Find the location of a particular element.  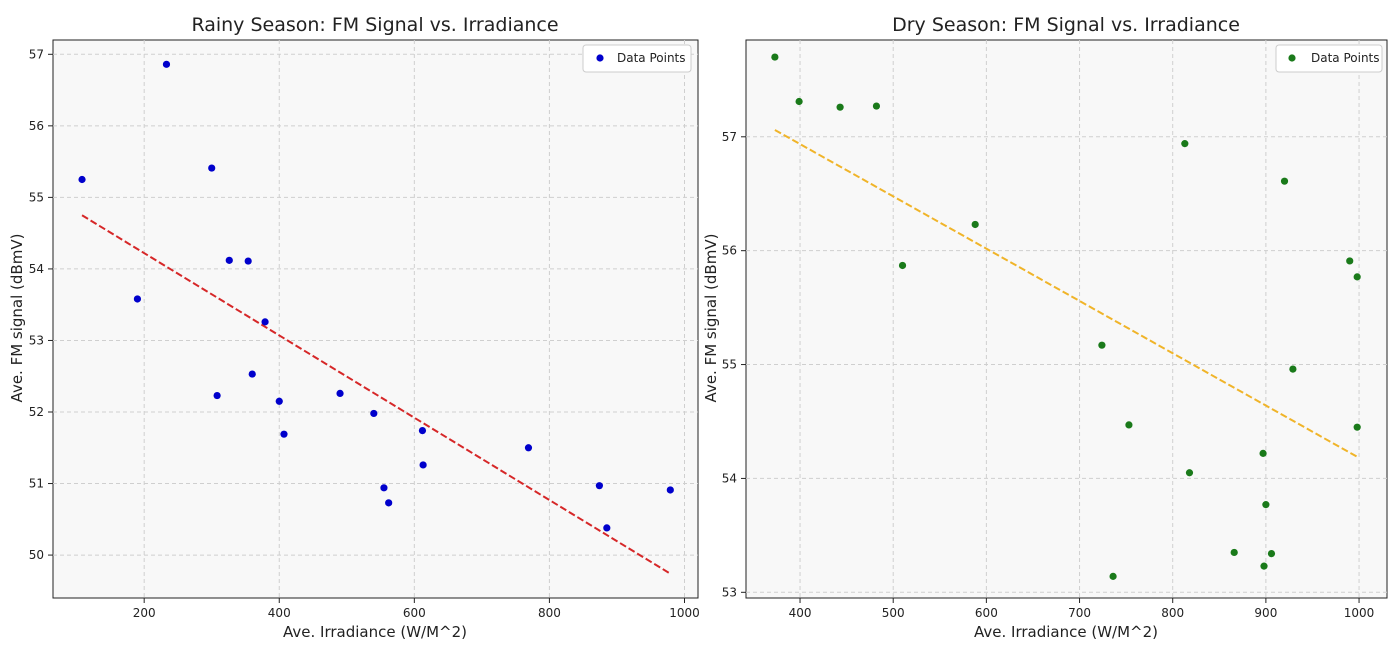

x-tick-label: 500 is located at coordinates (893, 613).